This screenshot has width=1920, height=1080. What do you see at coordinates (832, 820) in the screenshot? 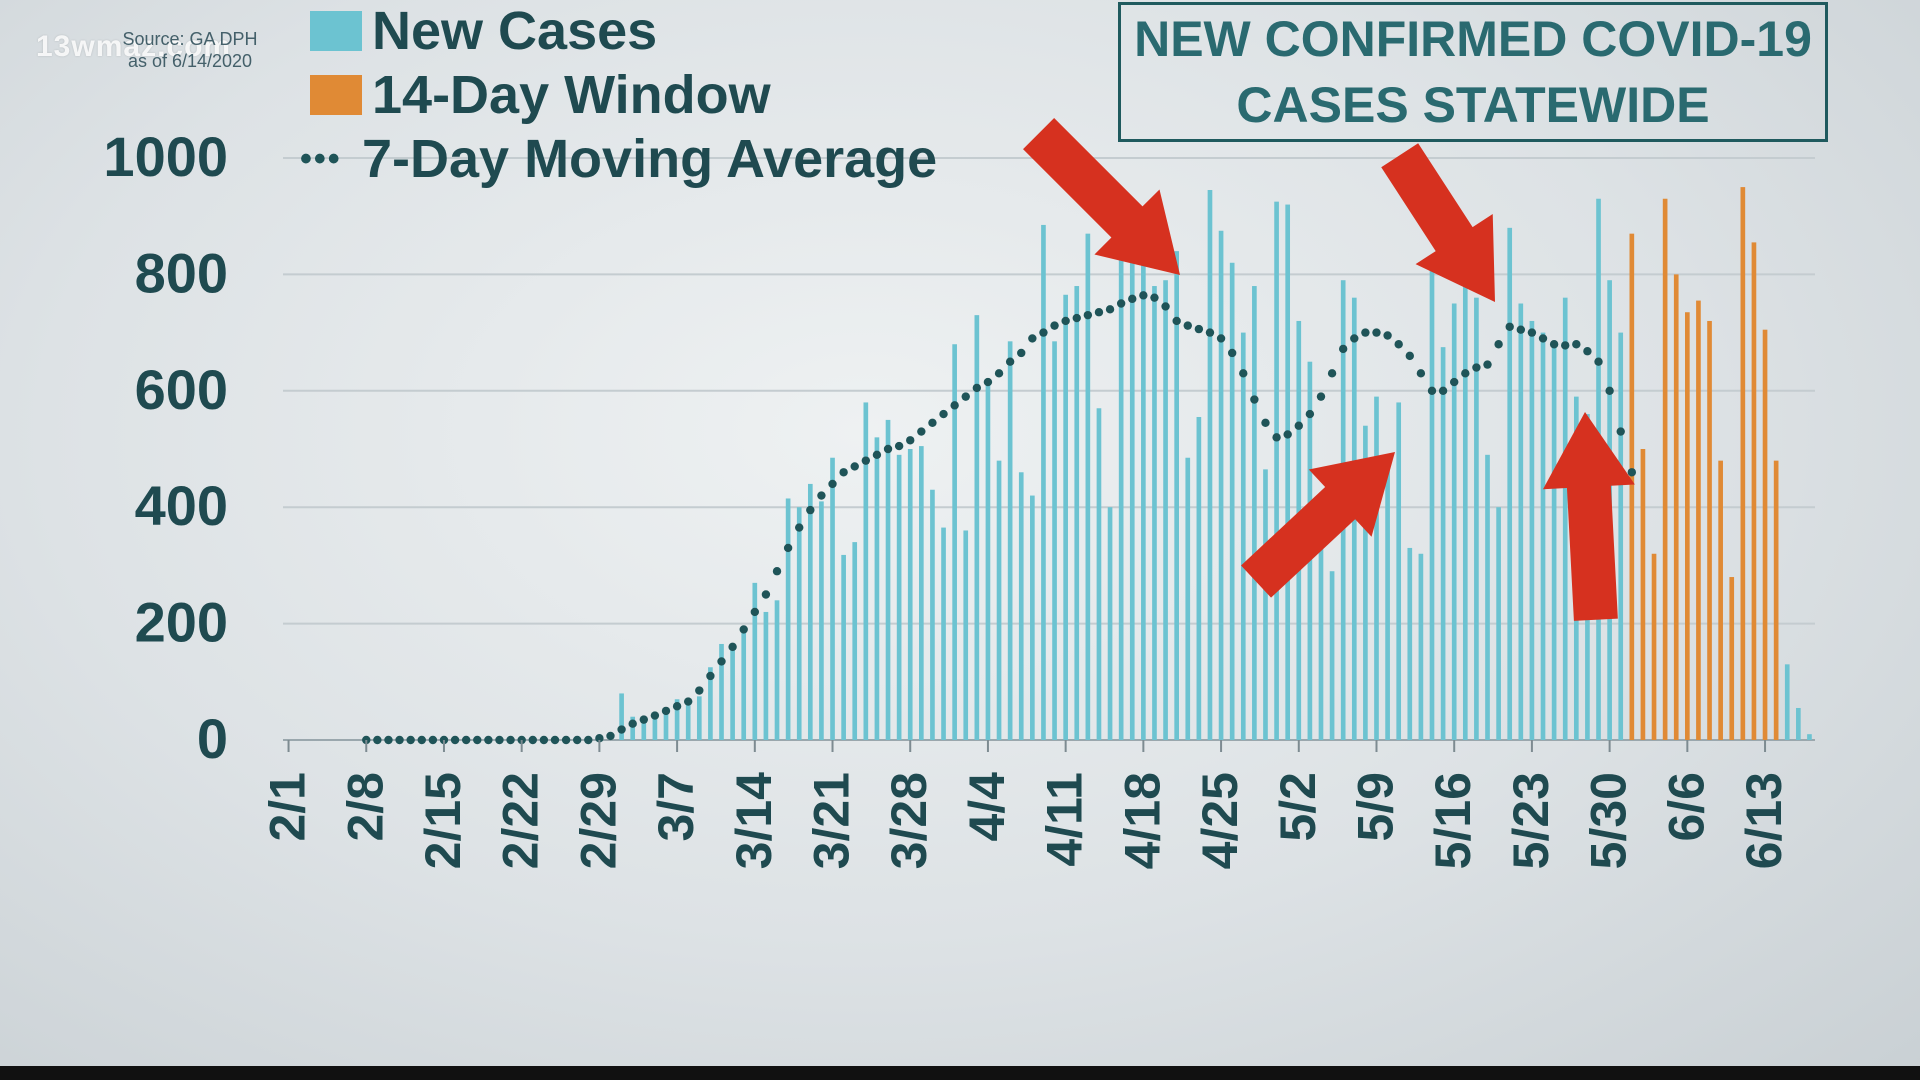
I see `x-tick-label: 3/21` at bounding box center [832, 820].